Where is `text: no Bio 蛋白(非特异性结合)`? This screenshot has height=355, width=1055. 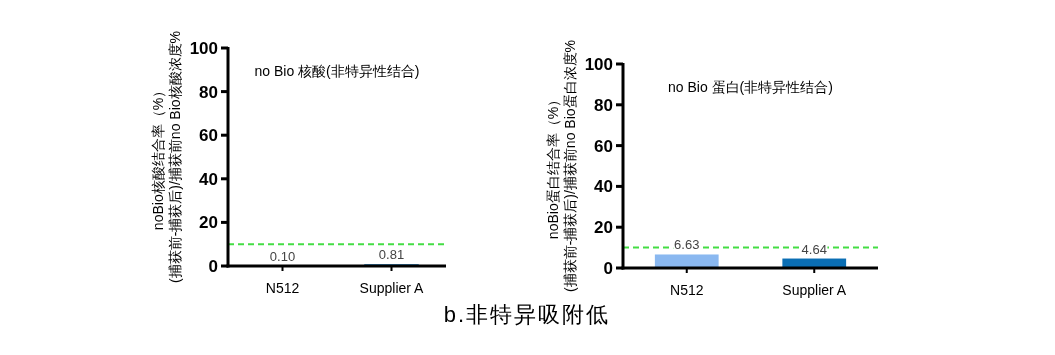
text: no Bio 蛋白(非特异性结合) is located at coordinates (750, 87).